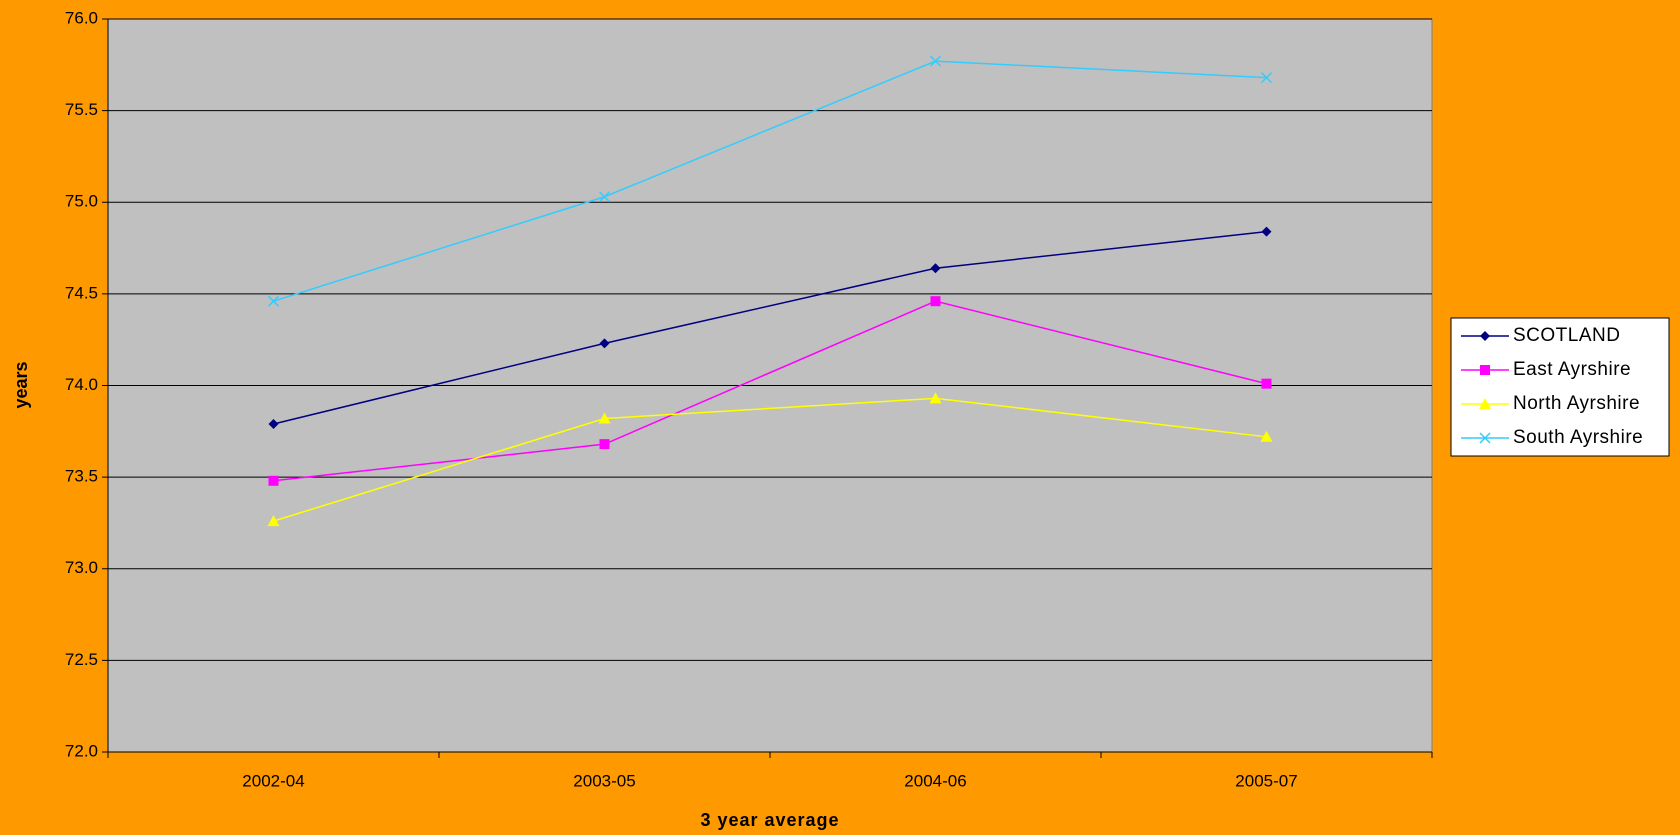  I want to click on legend-label: East Ayrshire, so click(1572, 369).